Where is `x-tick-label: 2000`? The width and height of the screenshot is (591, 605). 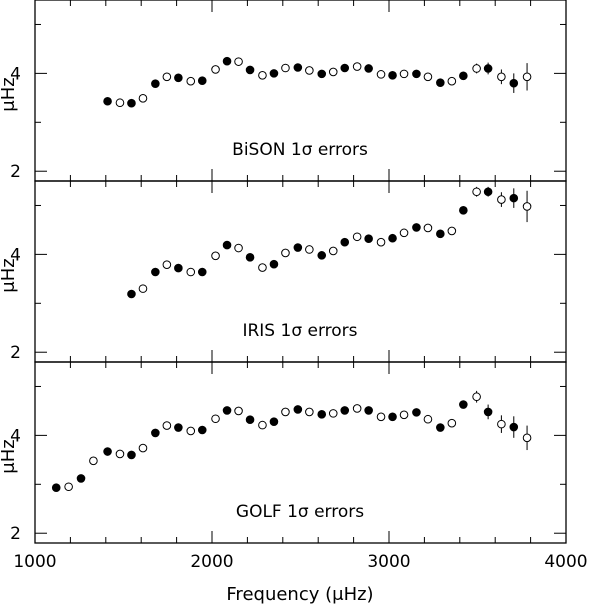
x-tick-label: 2000 is located at coordinates (211, 562).